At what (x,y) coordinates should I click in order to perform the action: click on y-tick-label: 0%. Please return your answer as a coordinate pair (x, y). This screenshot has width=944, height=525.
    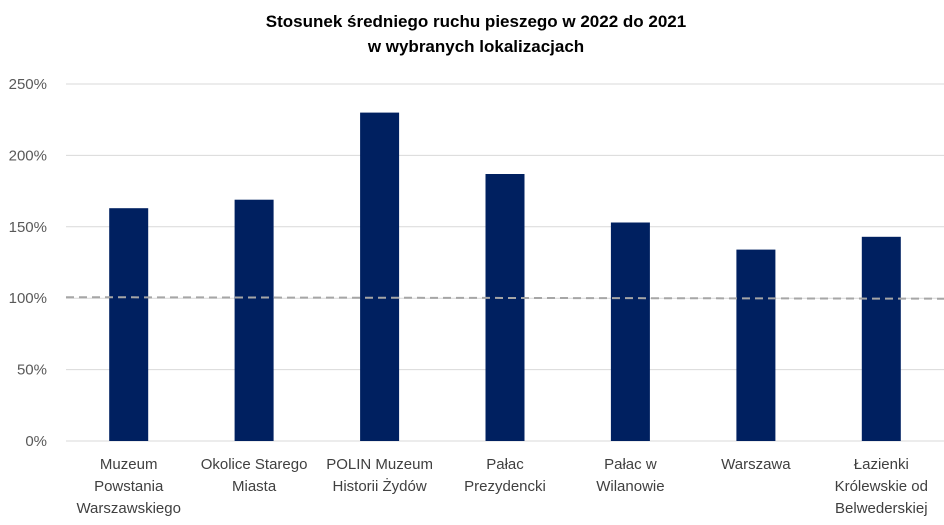
    Looking at the image, I should click on (36, 441).